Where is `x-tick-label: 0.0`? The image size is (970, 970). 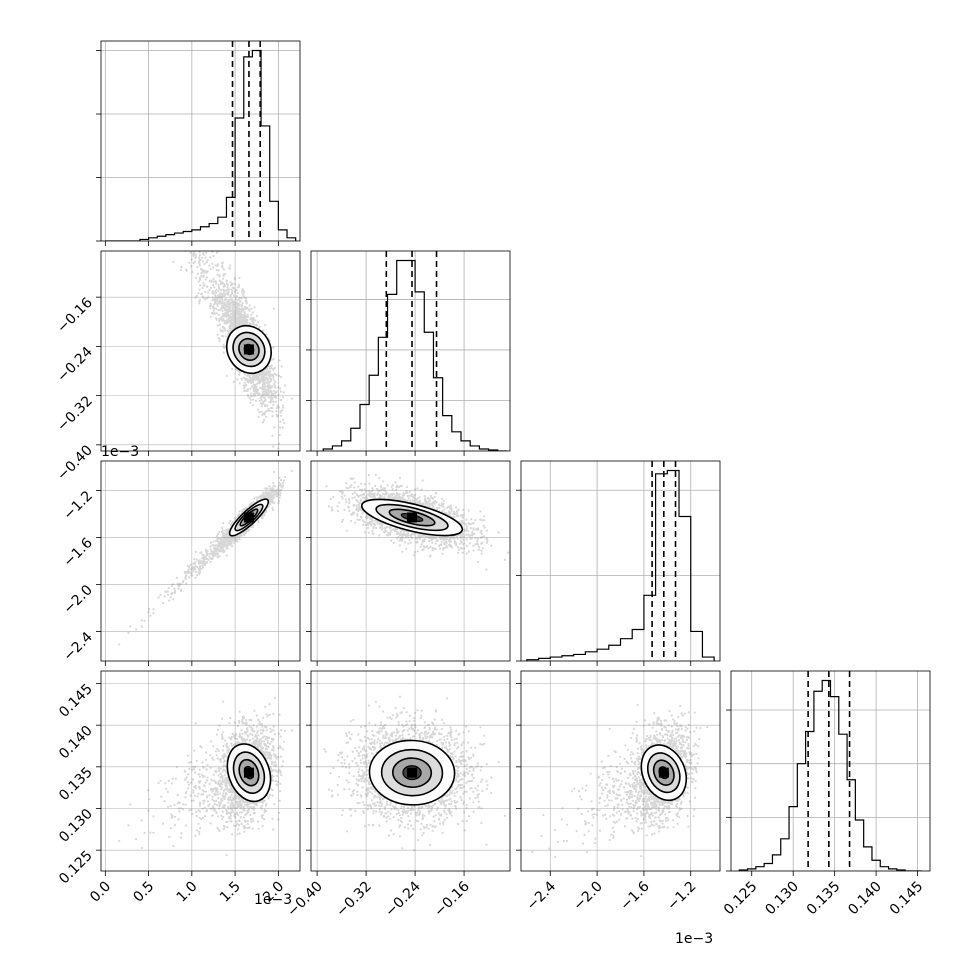
x-tick-label: 0.0 is located at coordinates (100, 892).